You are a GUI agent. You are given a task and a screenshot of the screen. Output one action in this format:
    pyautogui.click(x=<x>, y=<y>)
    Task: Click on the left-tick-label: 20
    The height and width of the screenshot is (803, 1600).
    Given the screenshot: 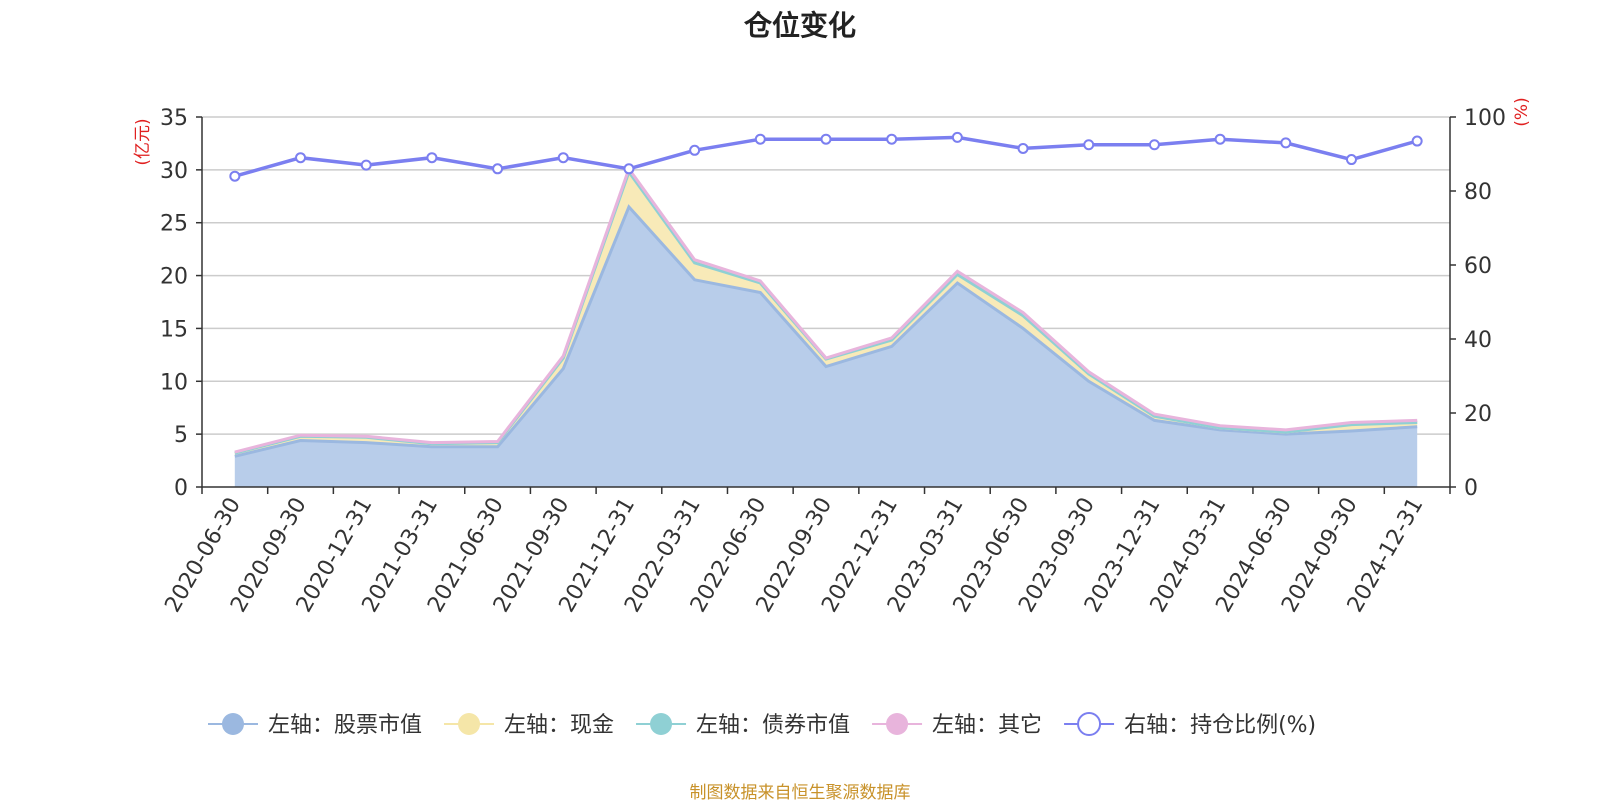 What is the action you would take?
    pyautogui.click(x=174, y=277)
    